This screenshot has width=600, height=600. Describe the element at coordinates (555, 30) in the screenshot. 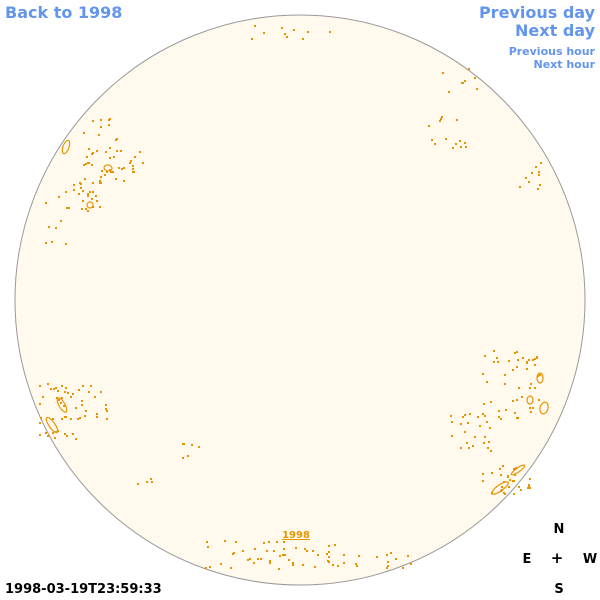

I see `next-day-link: Next day` at that location.